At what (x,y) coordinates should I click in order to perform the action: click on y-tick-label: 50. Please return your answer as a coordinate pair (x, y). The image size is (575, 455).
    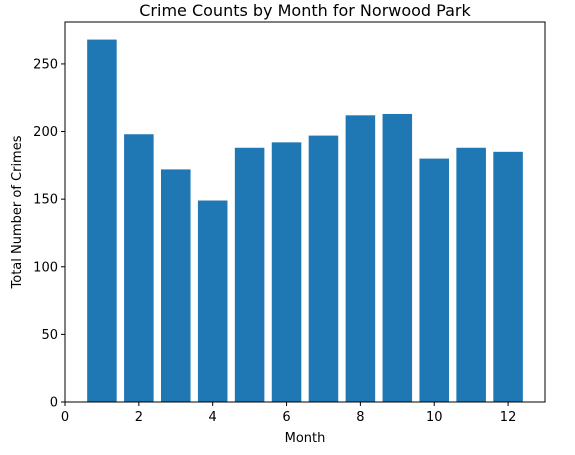
    Looking at the image, I should click on (49, 335).